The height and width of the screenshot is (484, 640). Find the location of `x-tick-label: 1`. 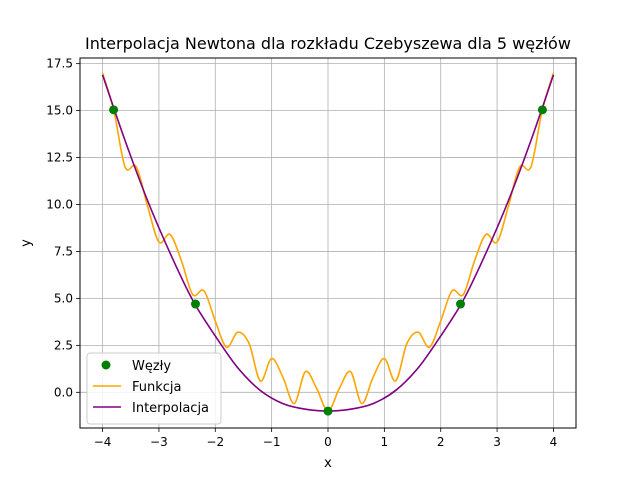

x-tick-label: 1 is located at coordinates (385, 442).